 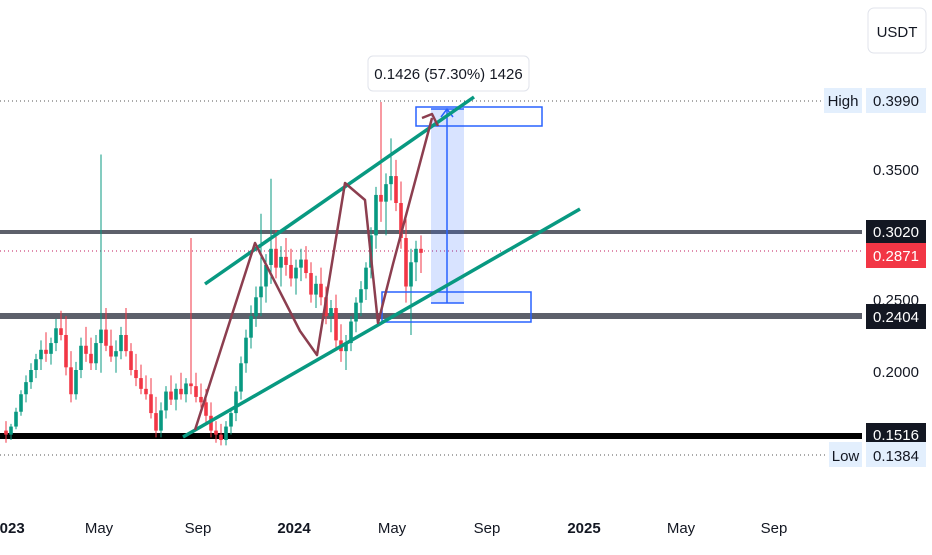 I want to click on high-price-badge, so click(x=896, y=100).